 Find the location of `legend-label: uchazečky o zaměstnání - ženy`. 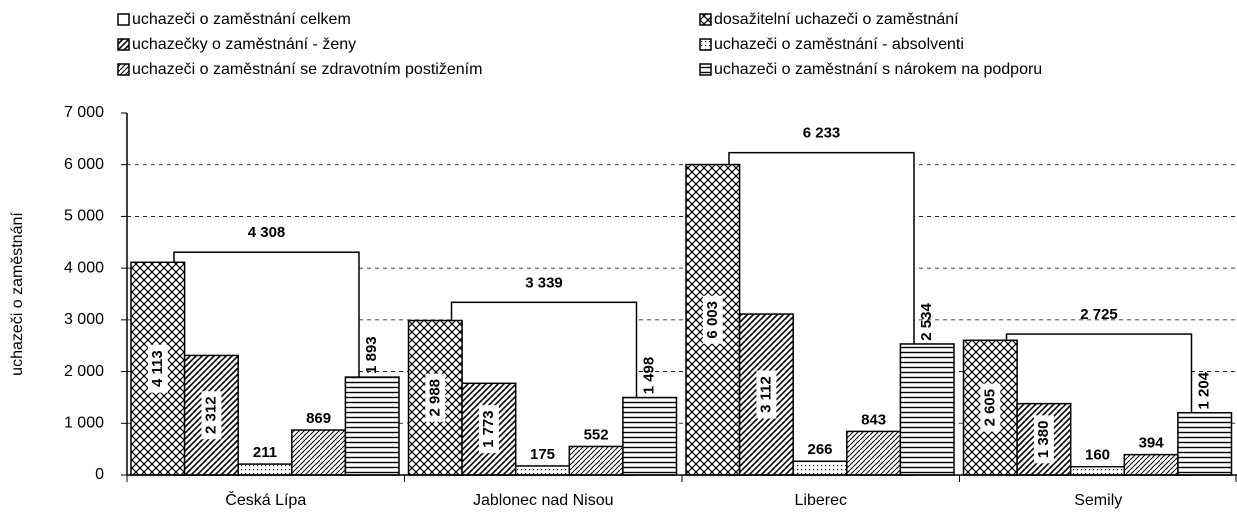

legend-label: uchazečky o zaměstnání - ženy is located at coordinates (244, 44).